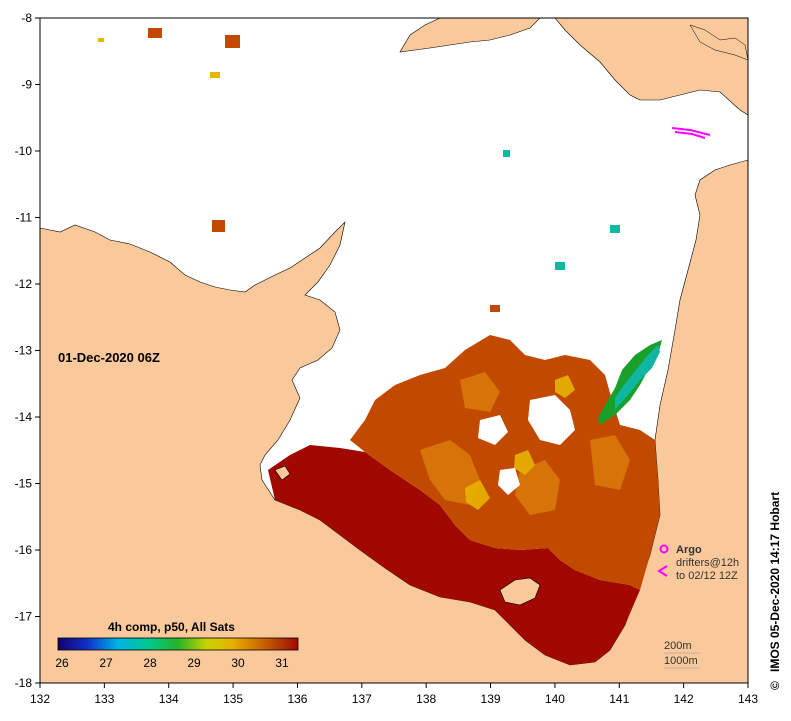 Image resolution: width=791 pixels, height=721 pixels. What do you see at coordinates (691, 133) in the screenshot?
I see `drifter-tracks` at bounding box center [691, 133].